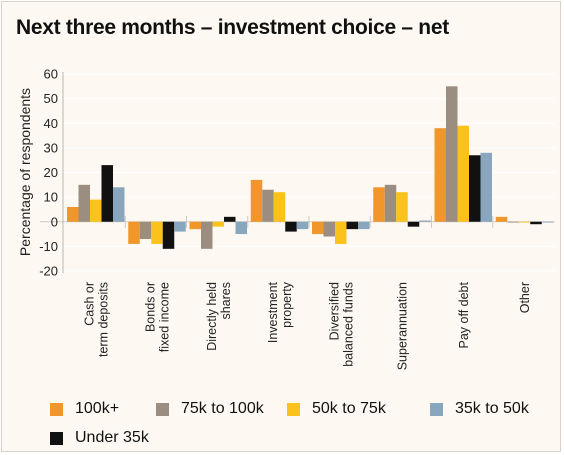  I want to click on category-label: Diversified balanced funds, so click(341, 324).